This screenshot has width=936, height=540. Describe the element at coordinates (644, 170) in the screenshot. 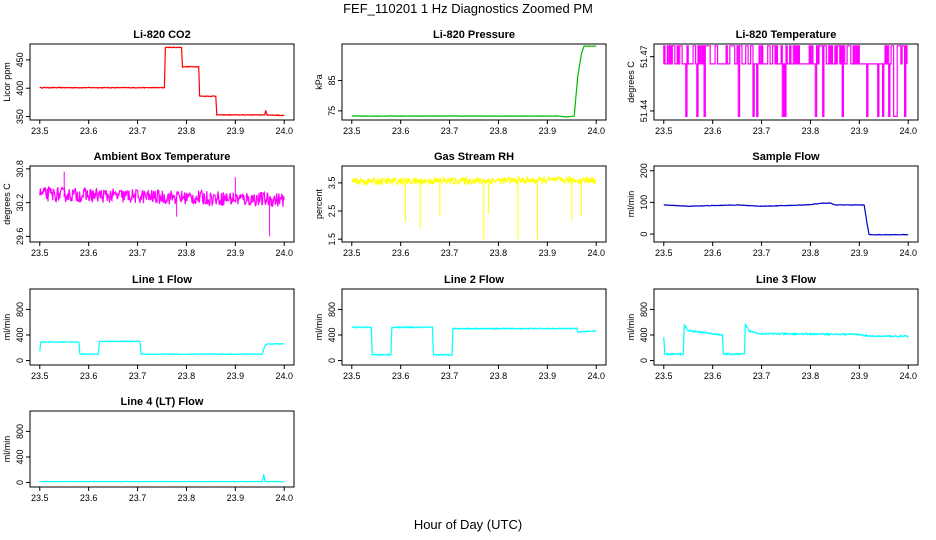

I see `y-tick-label: 200` at that location.